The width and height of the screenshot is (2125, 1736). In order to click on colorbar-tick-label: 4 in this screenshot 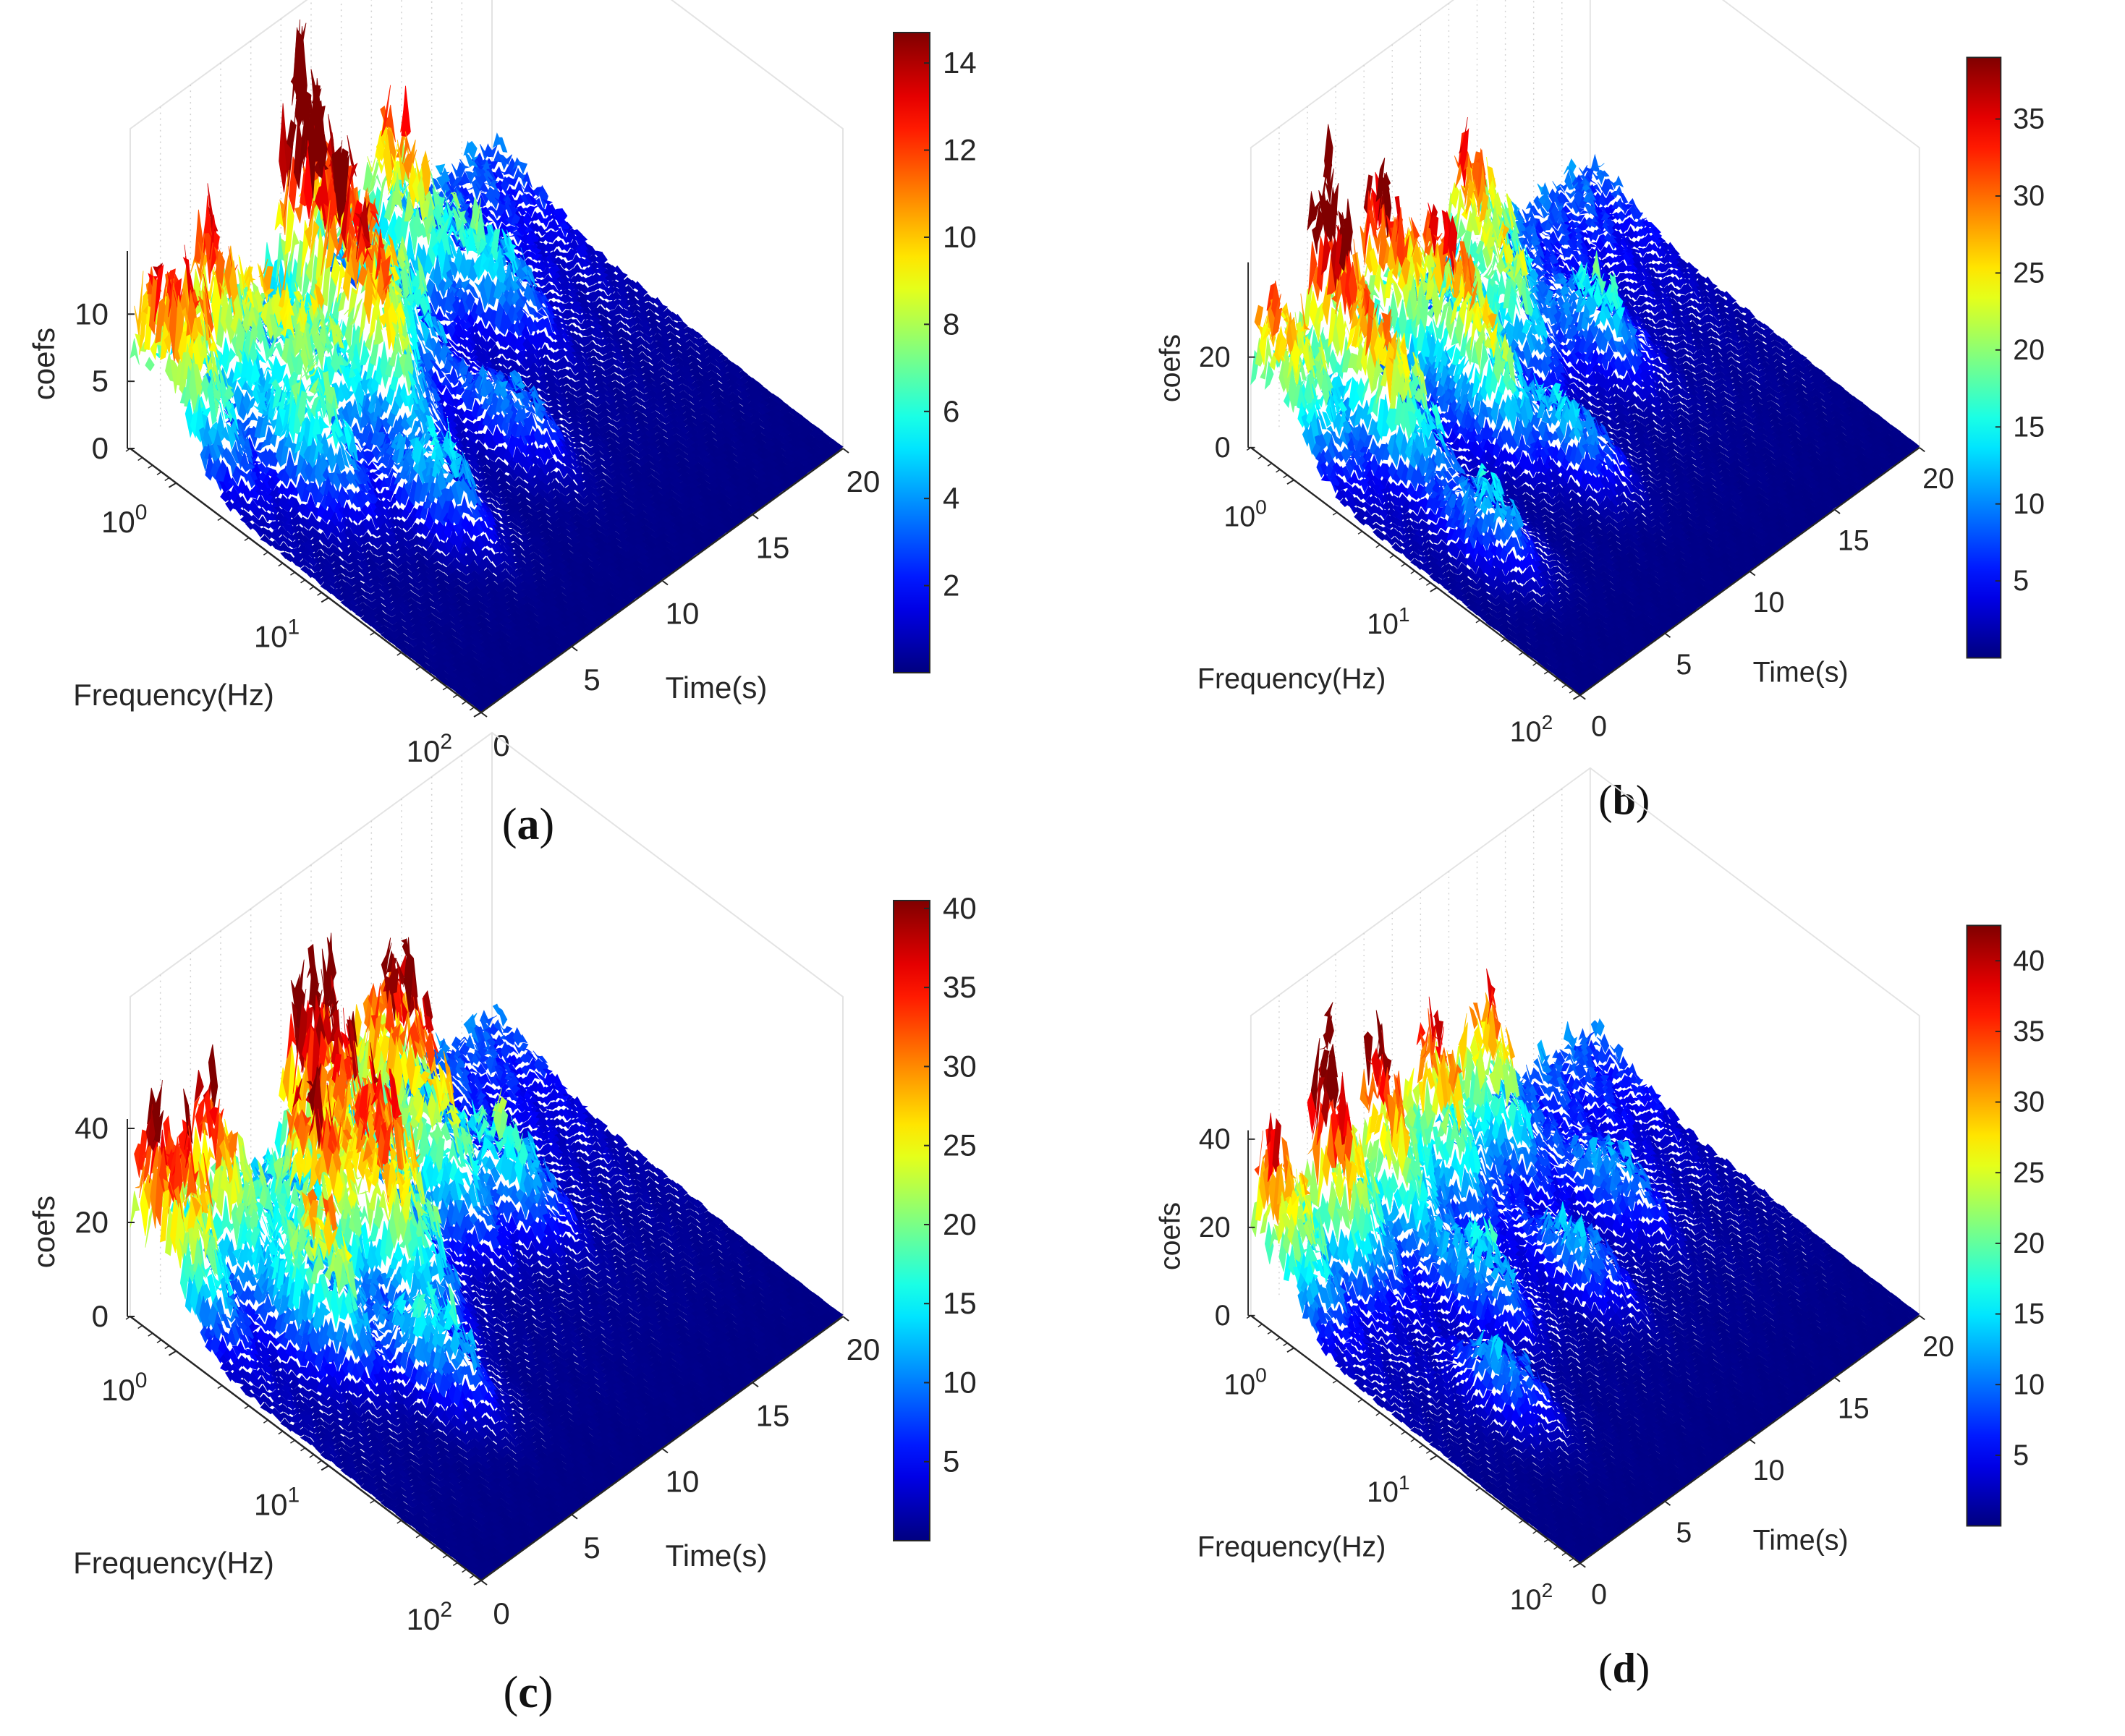, I will do `click(951, 498)`.